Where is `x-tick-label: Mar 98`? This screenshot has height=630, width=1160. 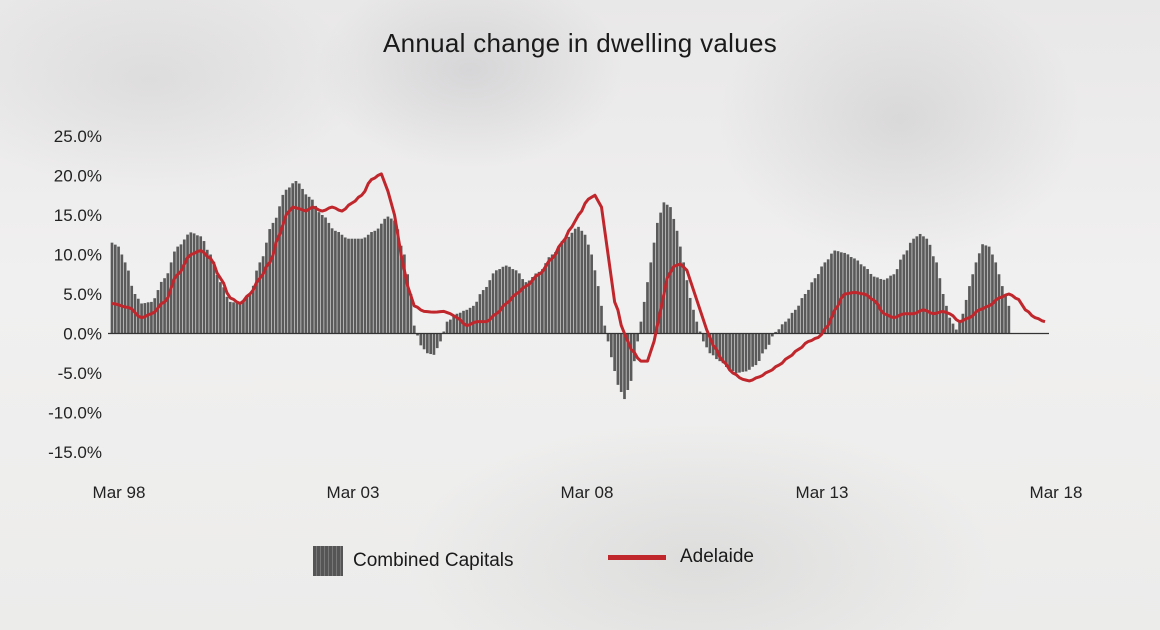
x-tick-label: Mar 98 is located at coordinates (119, 492).